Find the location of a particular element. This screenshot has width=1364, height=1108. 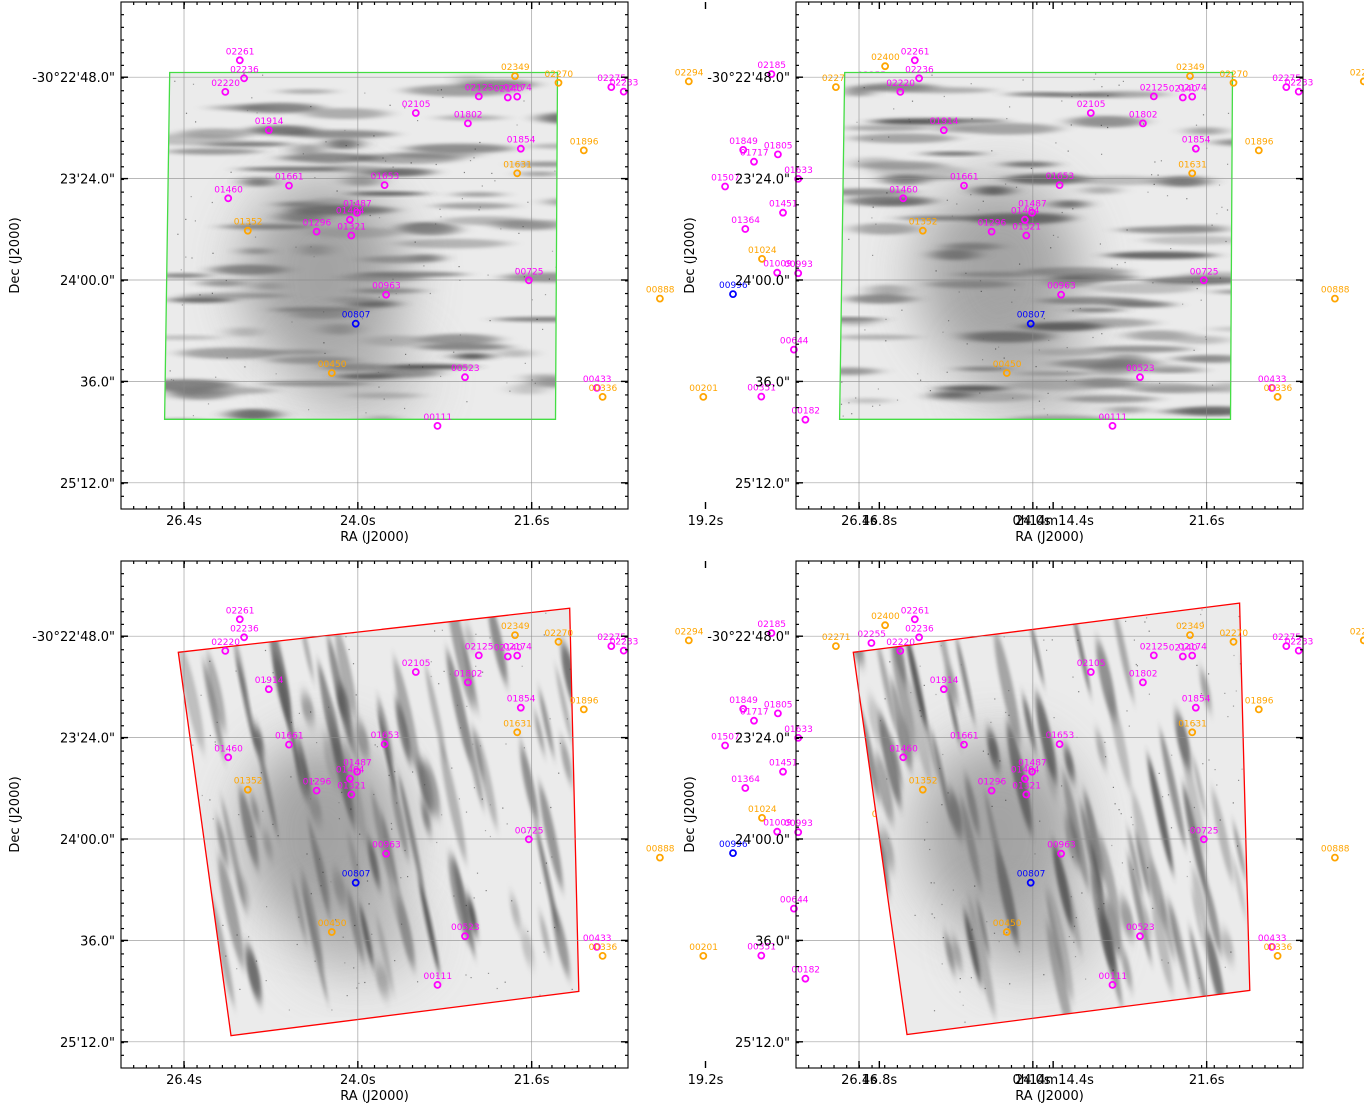

source-label-02261: 02261 is located at coordinates (915, 52).